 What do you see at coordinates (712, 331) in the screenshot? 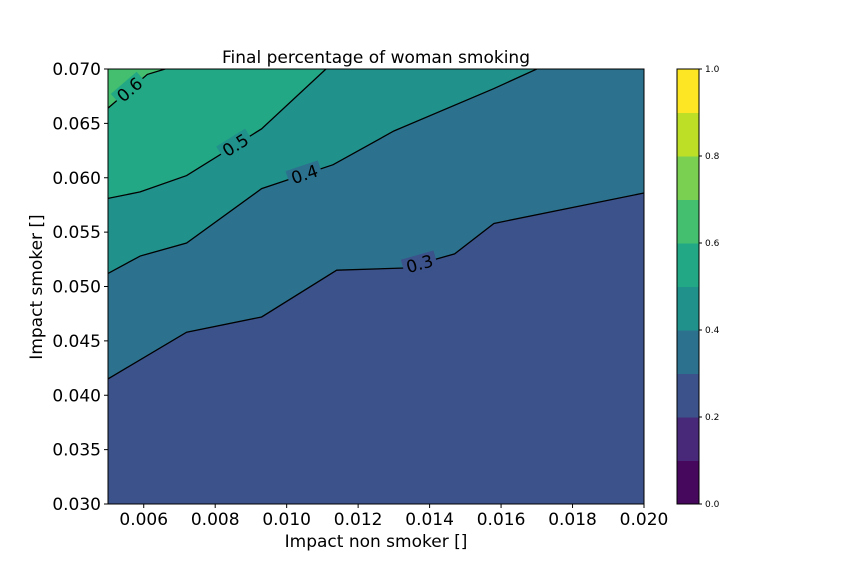
I see `colorbar-tick-label: 0.4` at bounding box center [712, 331].